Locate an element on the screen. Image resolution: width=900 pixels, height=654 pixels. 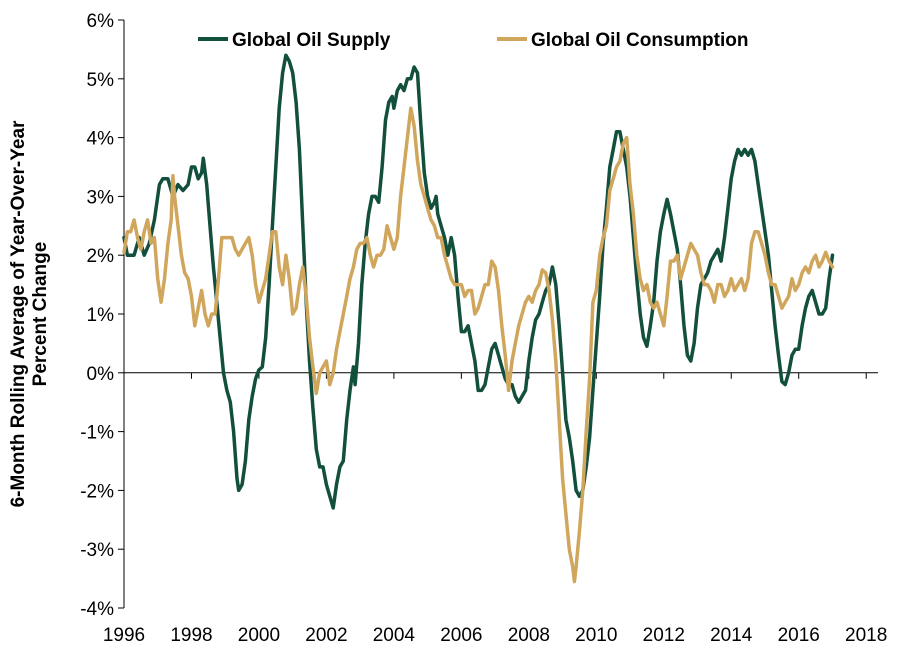
legend: Global Oil Supply Global Oil Consumption is located at coordinates (473, 40).